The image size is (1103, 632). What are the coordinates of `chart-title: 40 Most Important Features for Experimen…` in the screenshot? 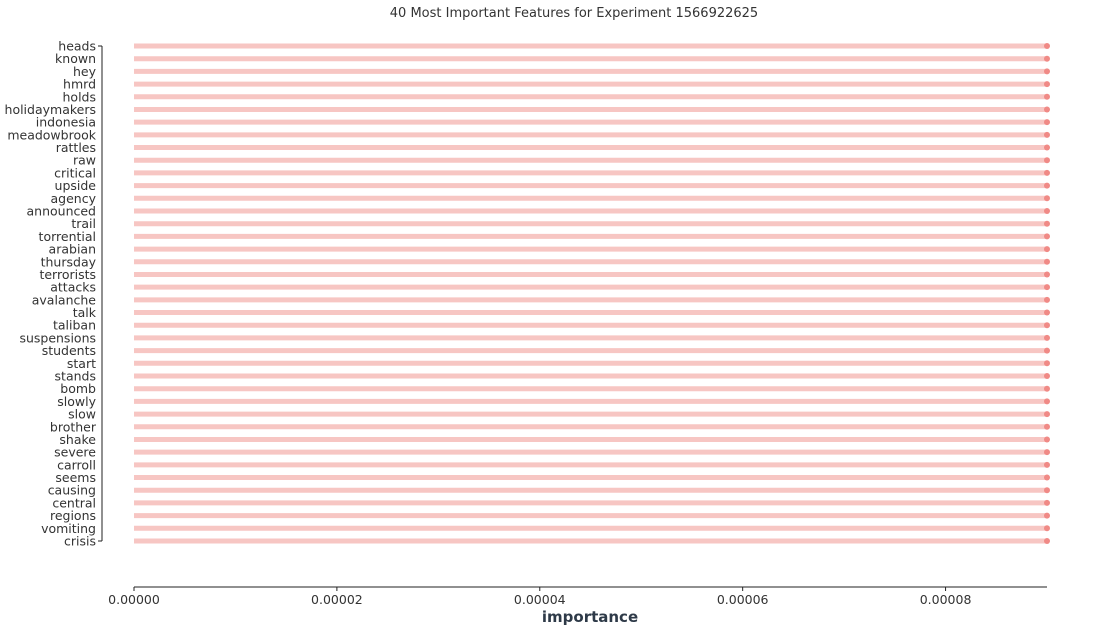 It's located at (574, 13).